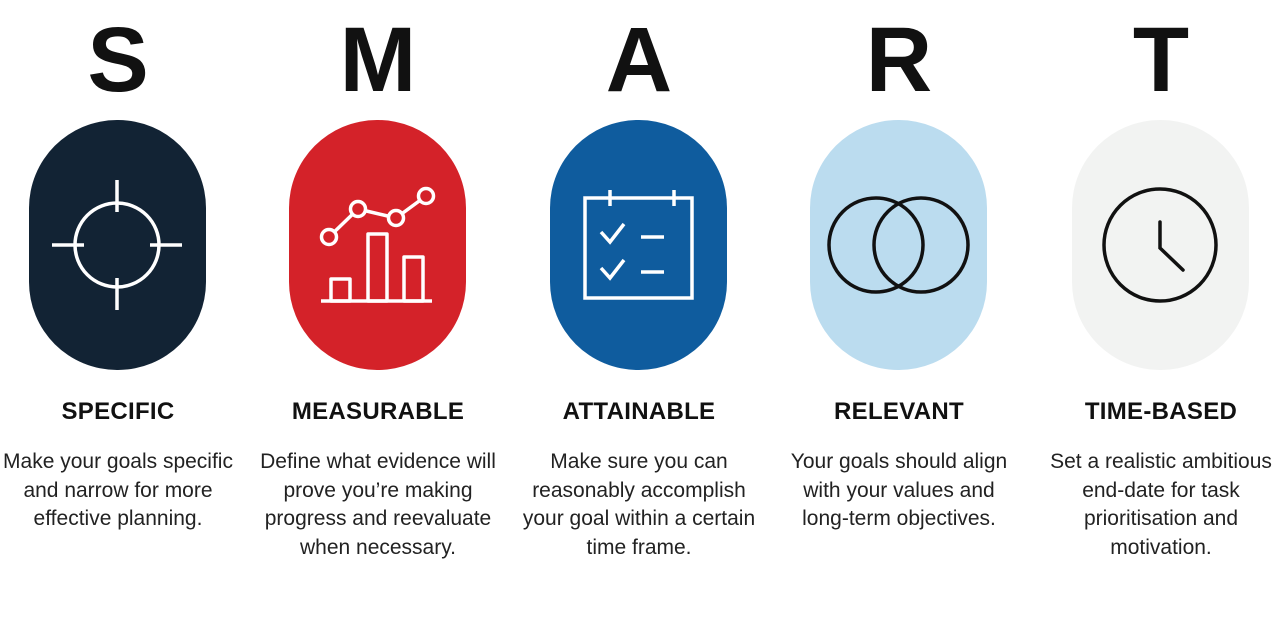 This screenshot has height=639, width=1280. What do you see at coordinates (1161, 60) in the screenshot?
I see `letter: T` at bounding box center [1161, 60].